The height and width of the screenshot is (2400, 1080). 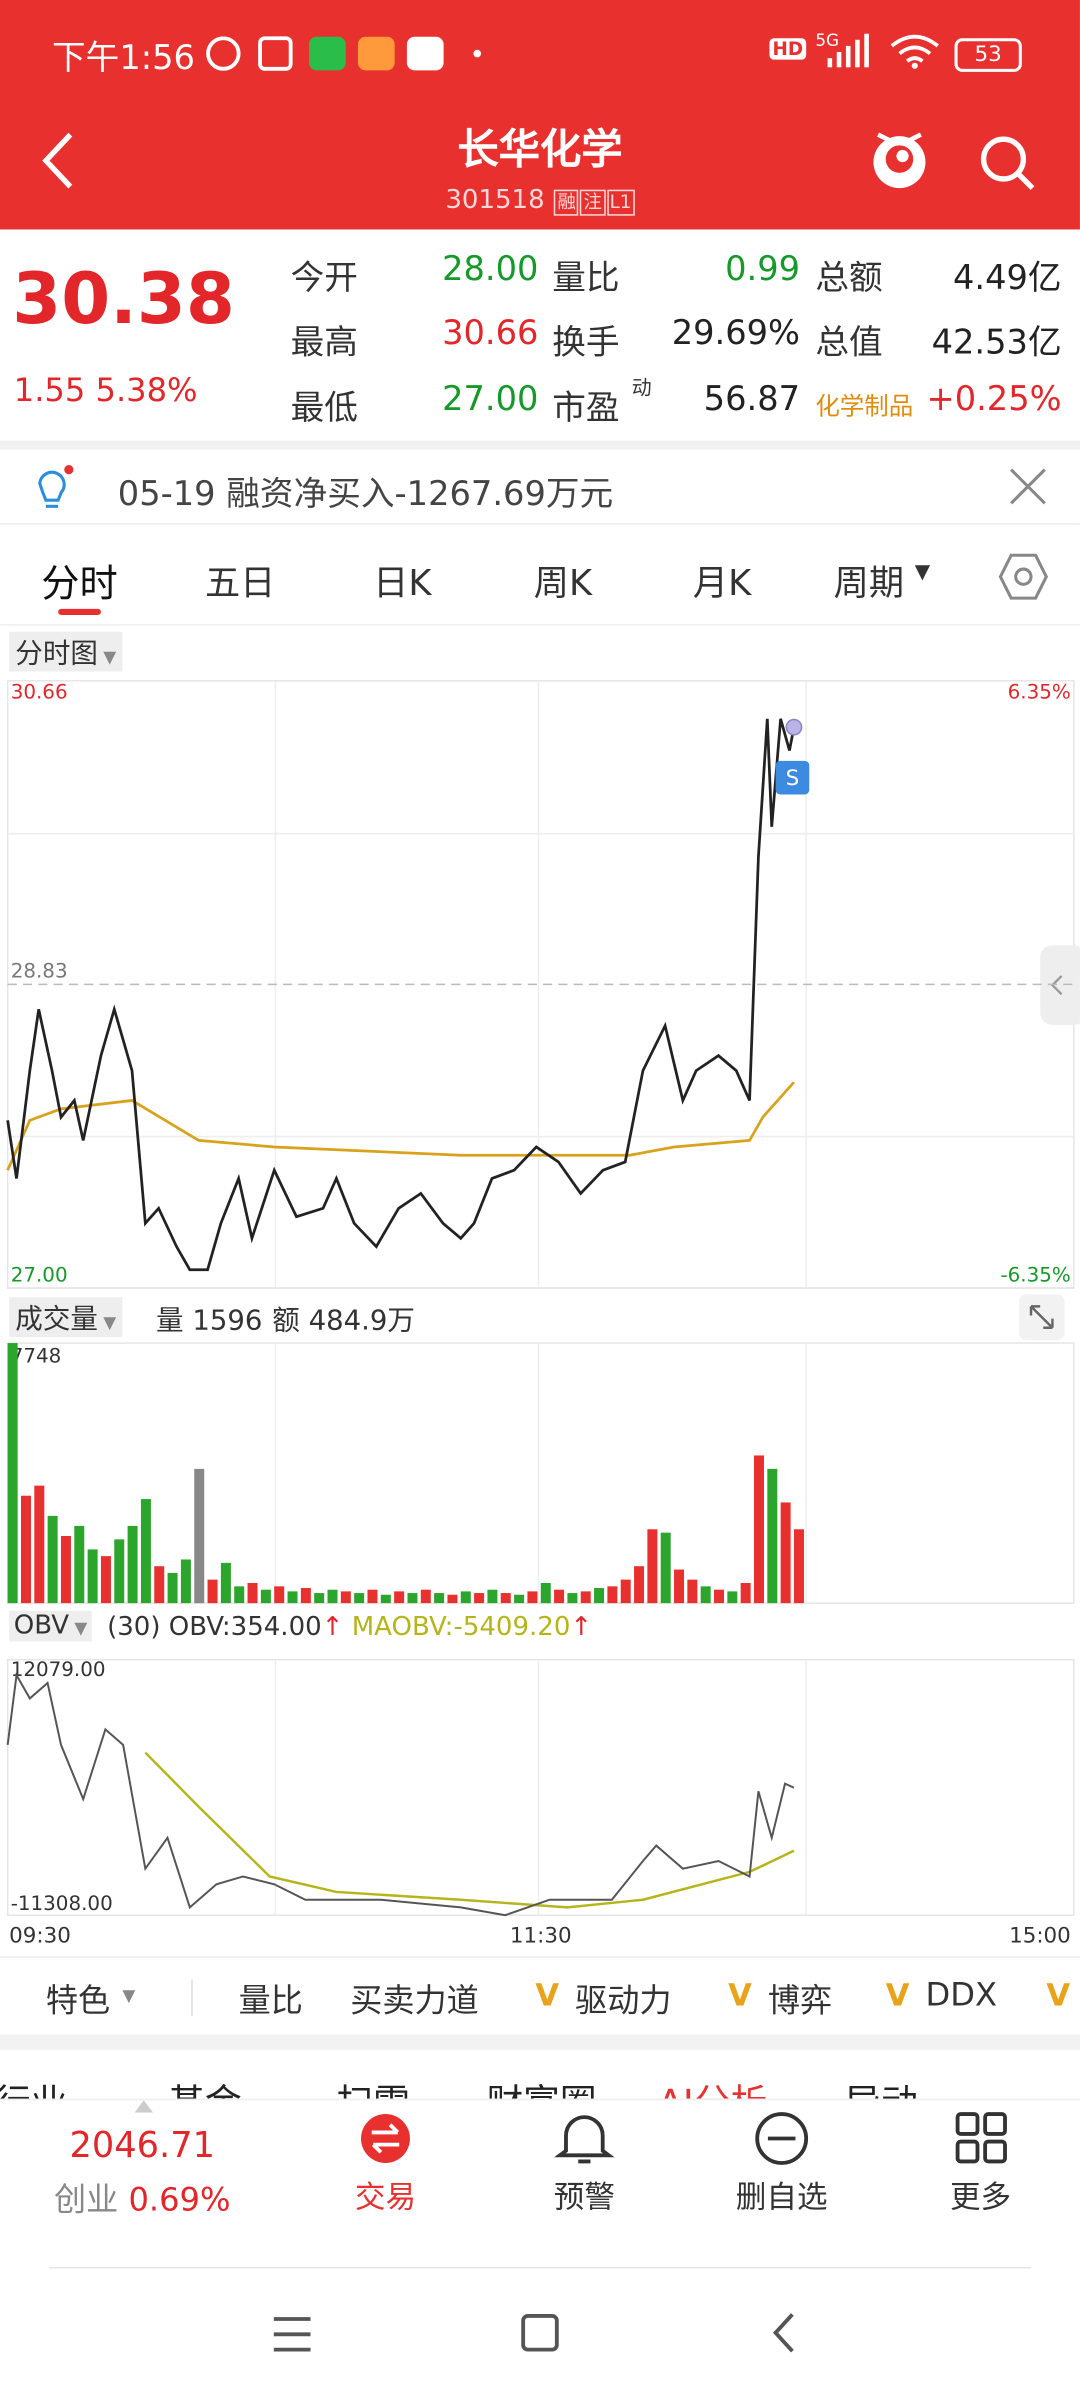 I want to click on nav-item: 预警, so click(x=584, y=2197).